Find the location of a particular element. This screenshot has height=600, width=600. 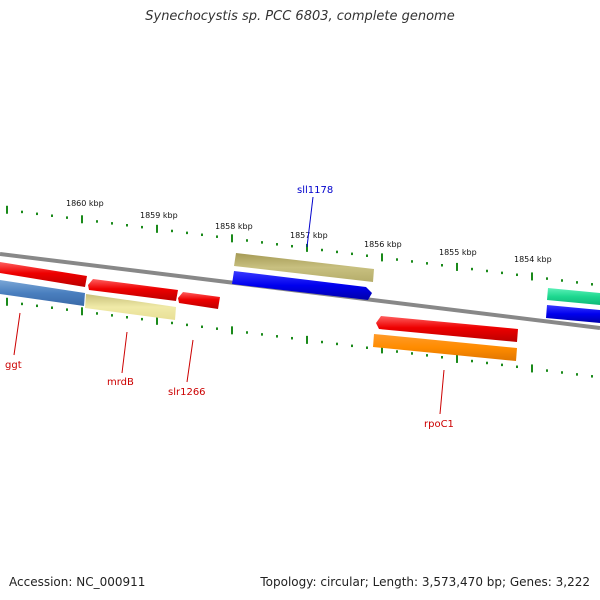

scale-tick-label: 1856 kbp is located at coordinates (383, 244).